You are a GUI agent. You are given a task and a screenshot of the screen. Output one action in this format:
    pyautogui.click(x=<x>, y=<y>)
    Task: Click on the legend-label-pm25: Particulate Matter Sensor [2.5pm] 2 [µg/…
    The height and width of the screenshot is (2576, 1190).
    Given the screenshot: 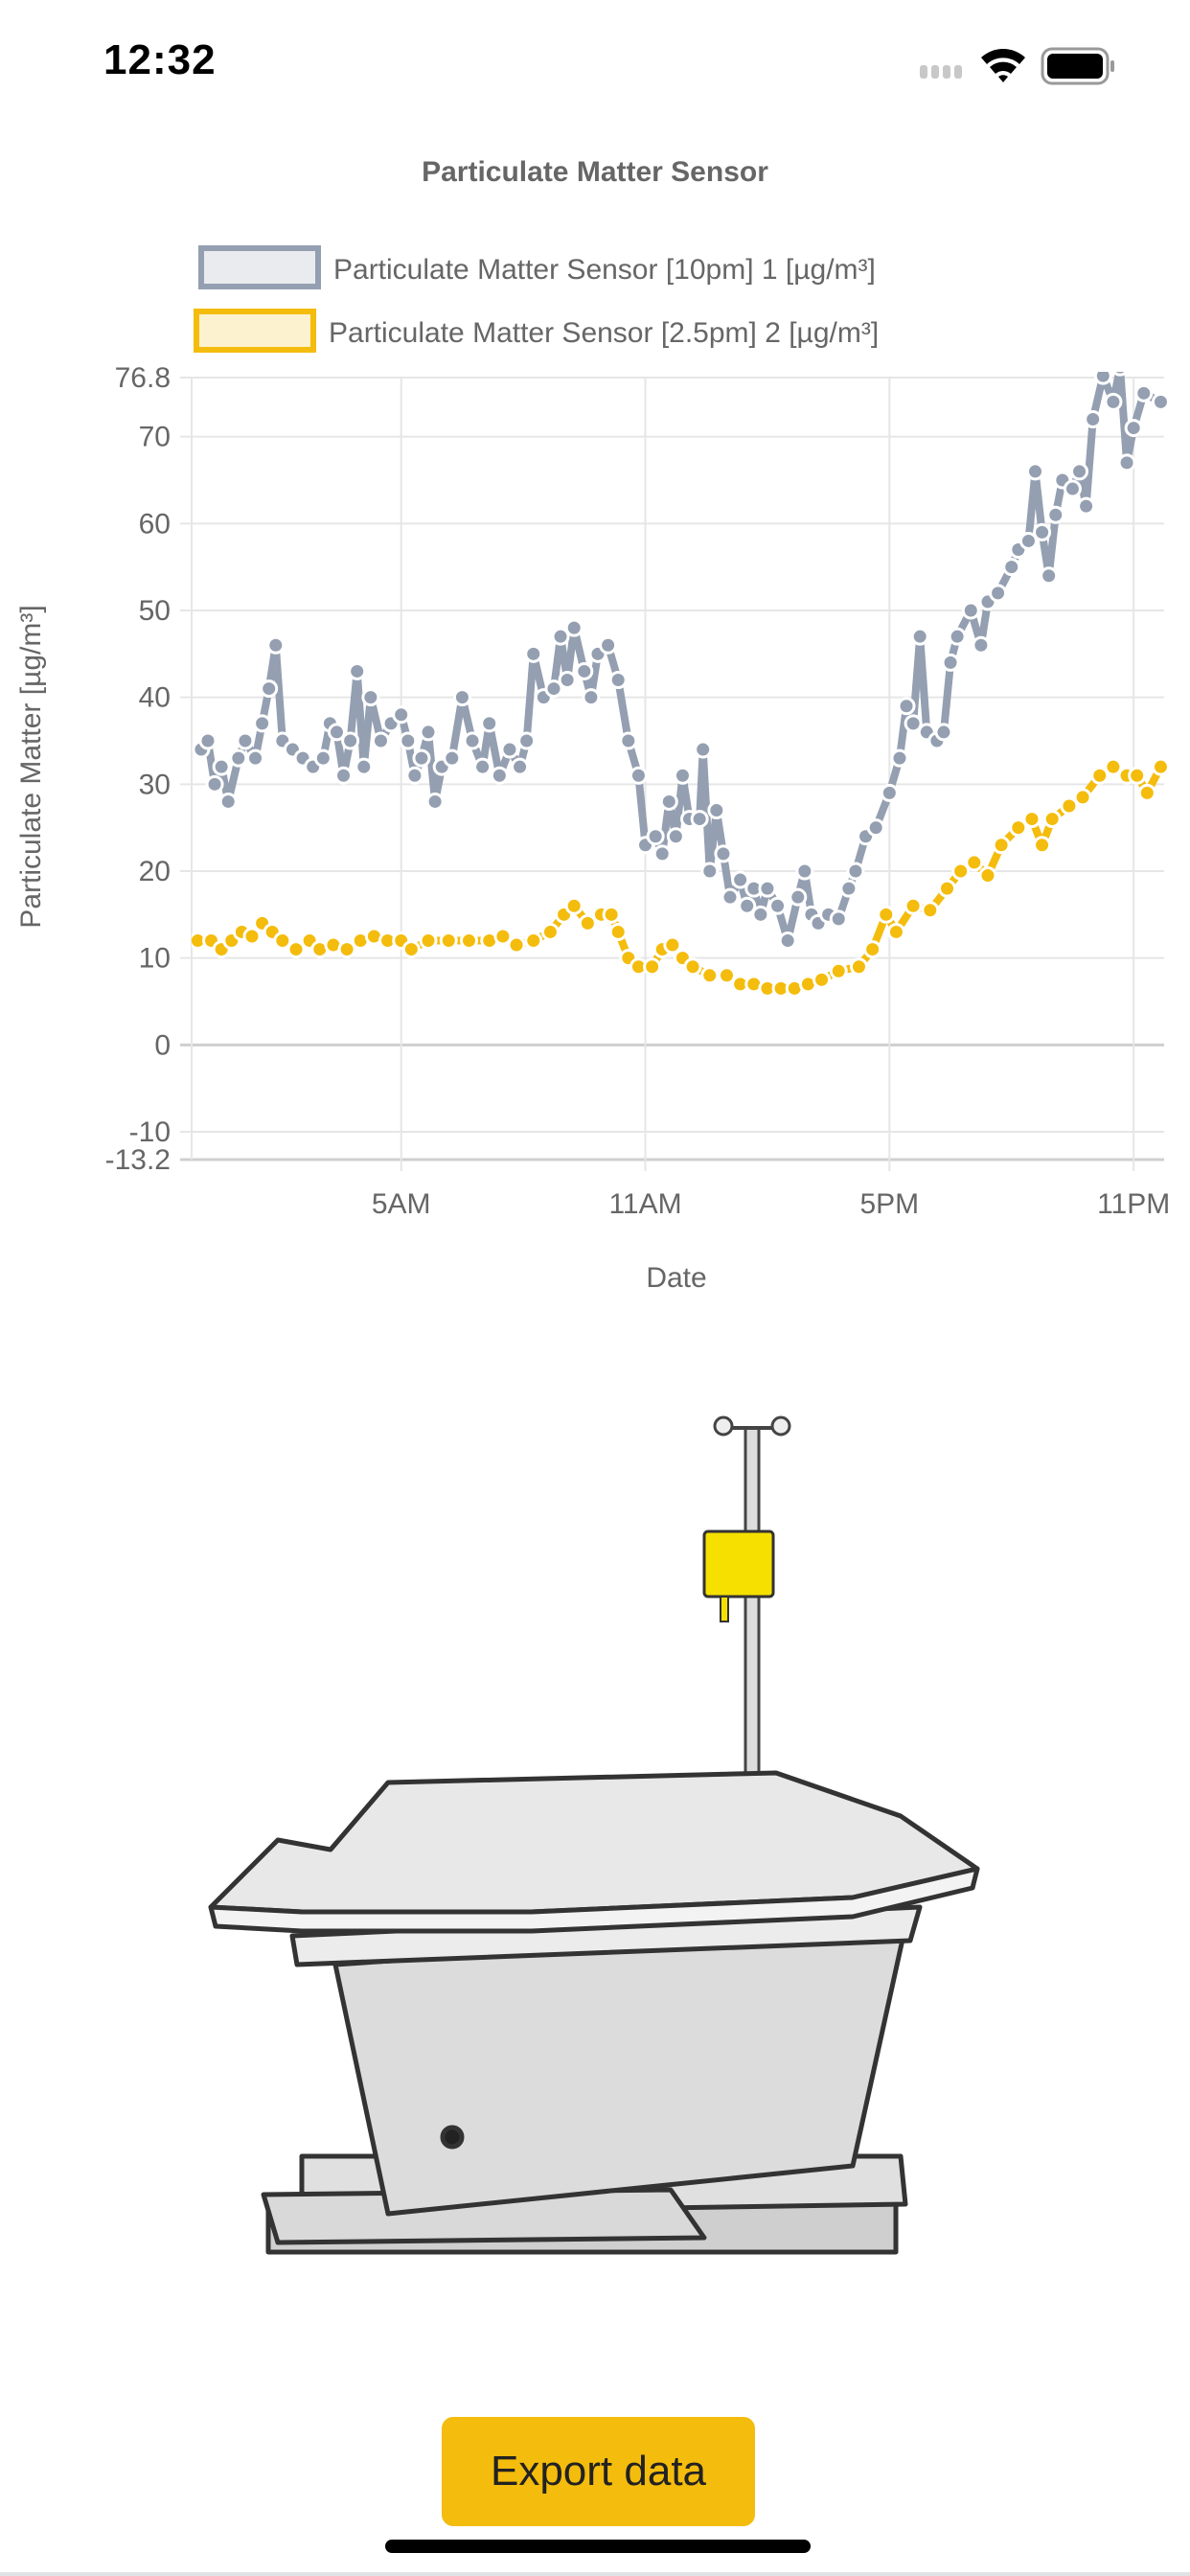 What is the action you would take?
    pyautogui.click(x=604, y=333)
    